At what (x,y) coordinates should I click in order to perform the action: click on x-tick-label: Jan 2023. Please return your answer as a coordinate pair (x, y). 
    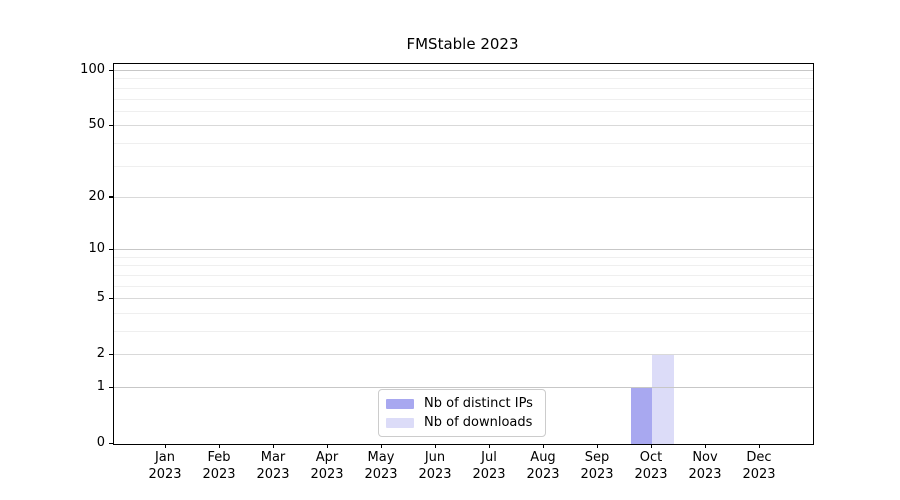
    Looking at the image, I should click on (165, 466).